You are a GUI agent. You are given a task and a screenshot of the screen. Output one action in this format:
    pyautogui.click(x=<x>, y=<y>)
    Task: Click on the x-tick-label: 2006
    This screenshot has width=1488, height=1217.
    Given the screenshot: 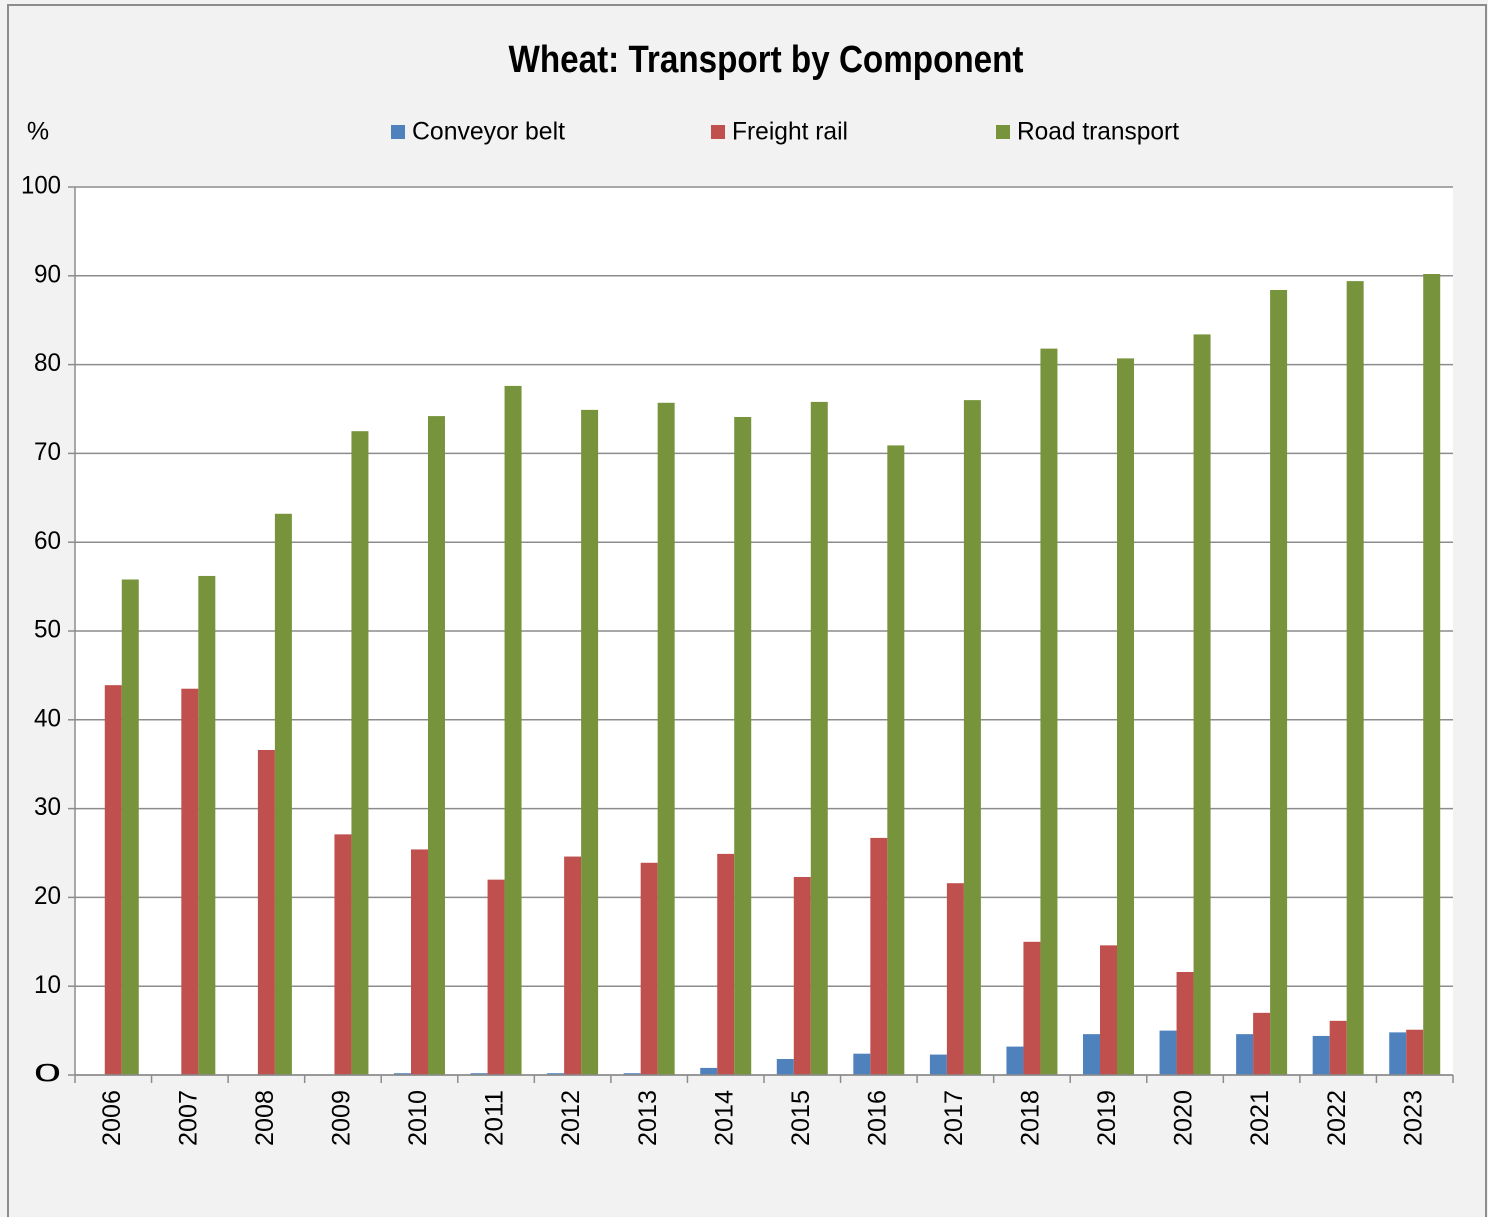 What is the action you would take?
    pyautogui.click(x=112, y=1118)
    